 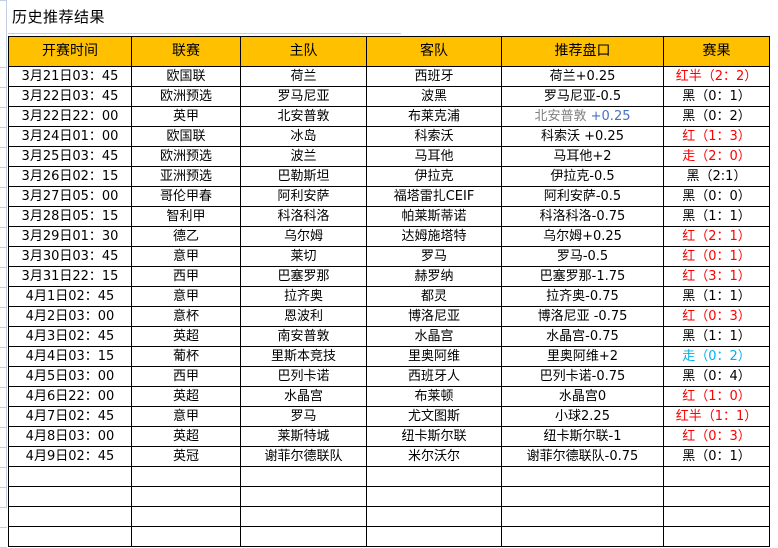 What do you see at coordinates (303, 416) in the screenshot?
I see `cell-home-team: 罗马` at bounding box center [303, 416].